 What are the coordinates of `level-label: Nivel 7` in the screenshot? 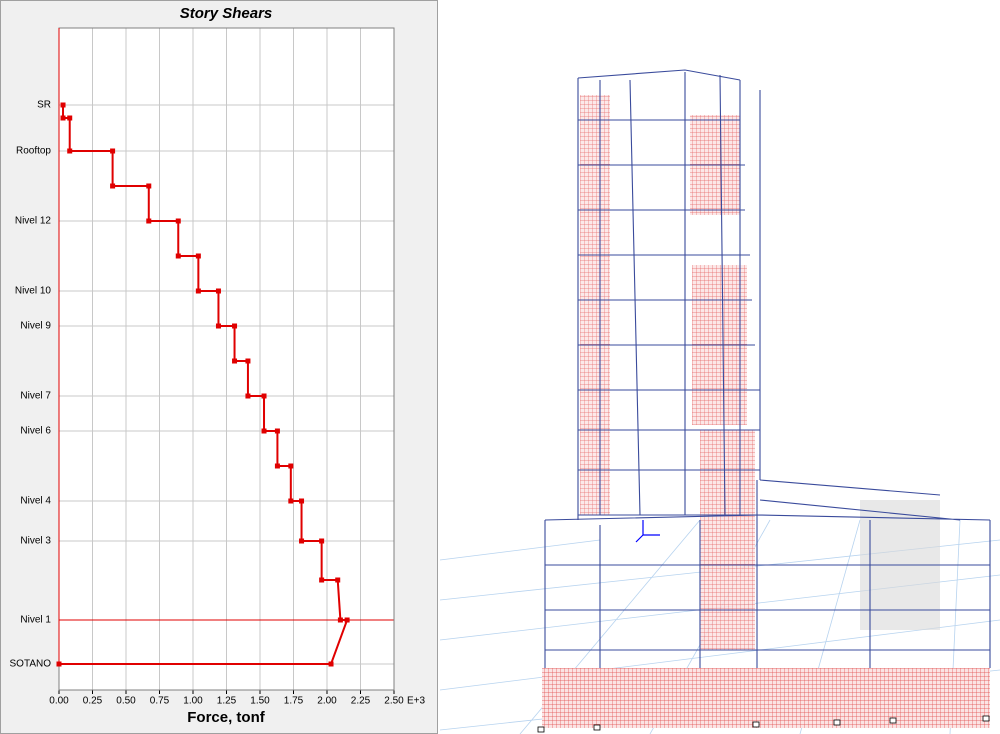 It's located at (35, 396).